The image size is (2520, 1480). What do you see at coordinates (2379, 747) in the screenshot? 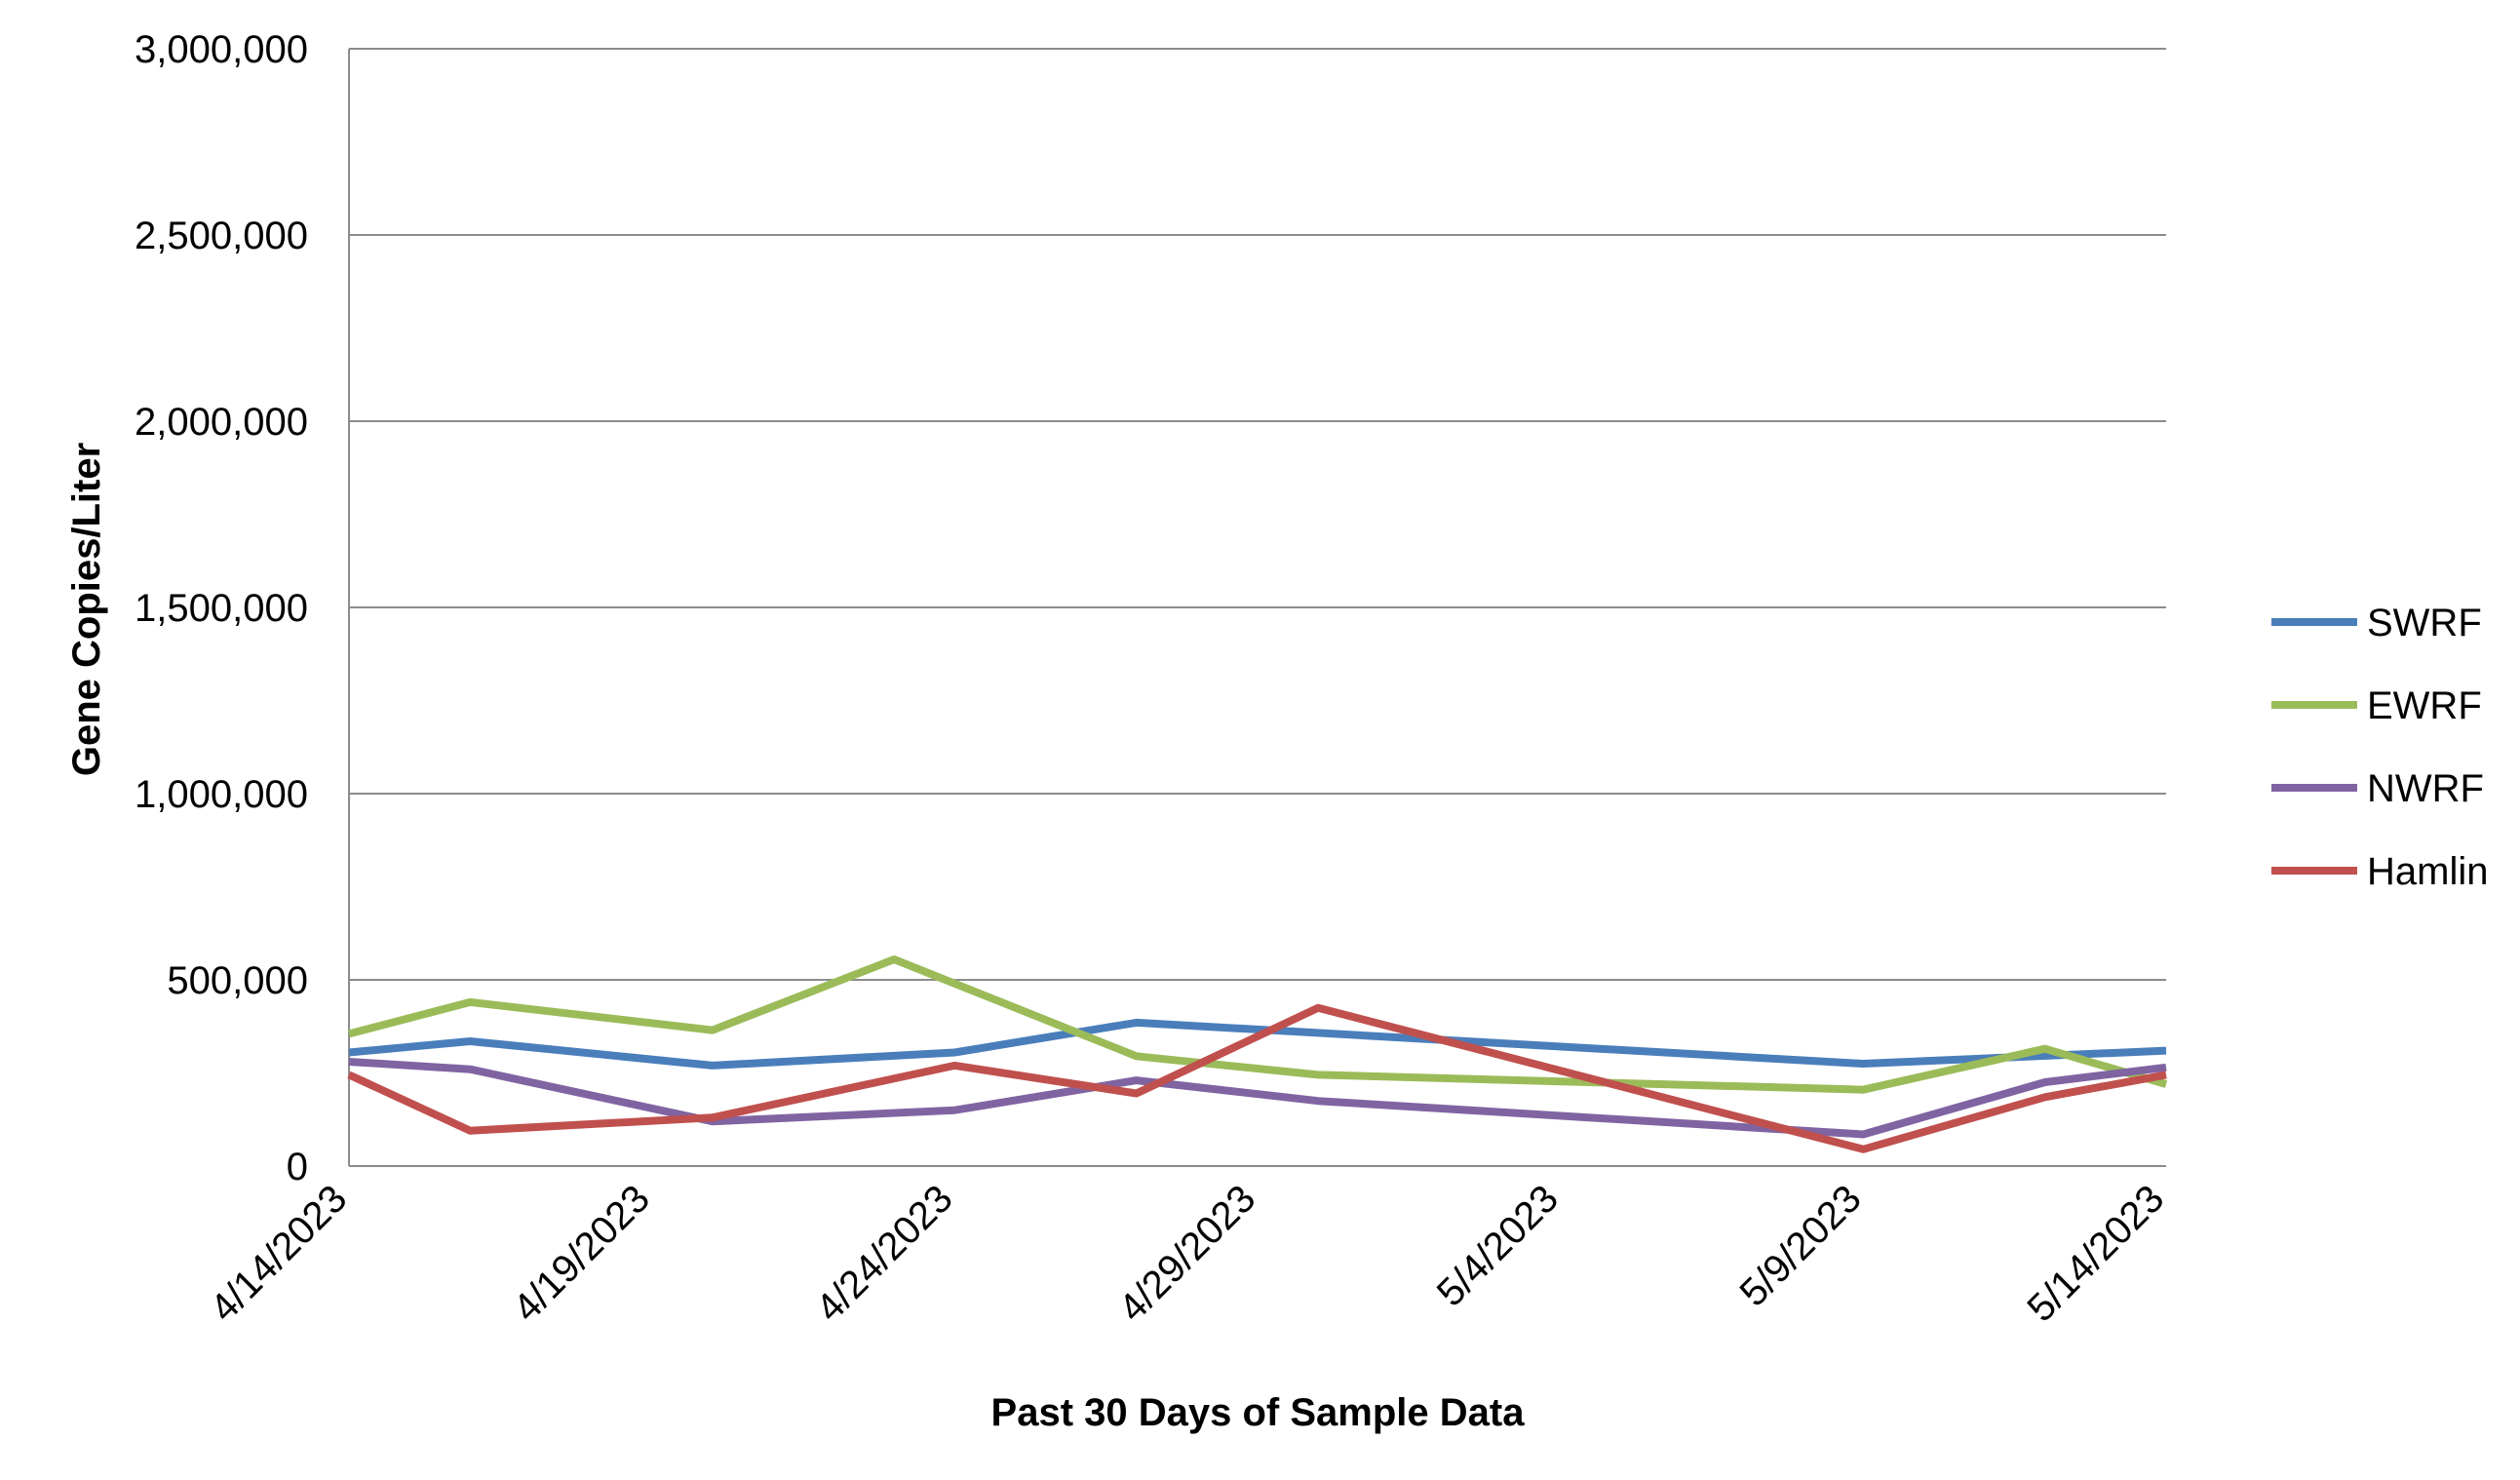
I see `legend: SWRF EWRF NWRF Hamlin` at bounding box center [2379, 747].